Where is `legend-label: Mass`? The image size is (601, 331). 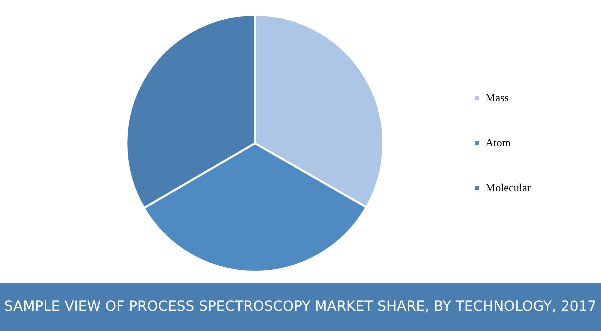 legend-label: Mass is located at coordinates (498, 98).